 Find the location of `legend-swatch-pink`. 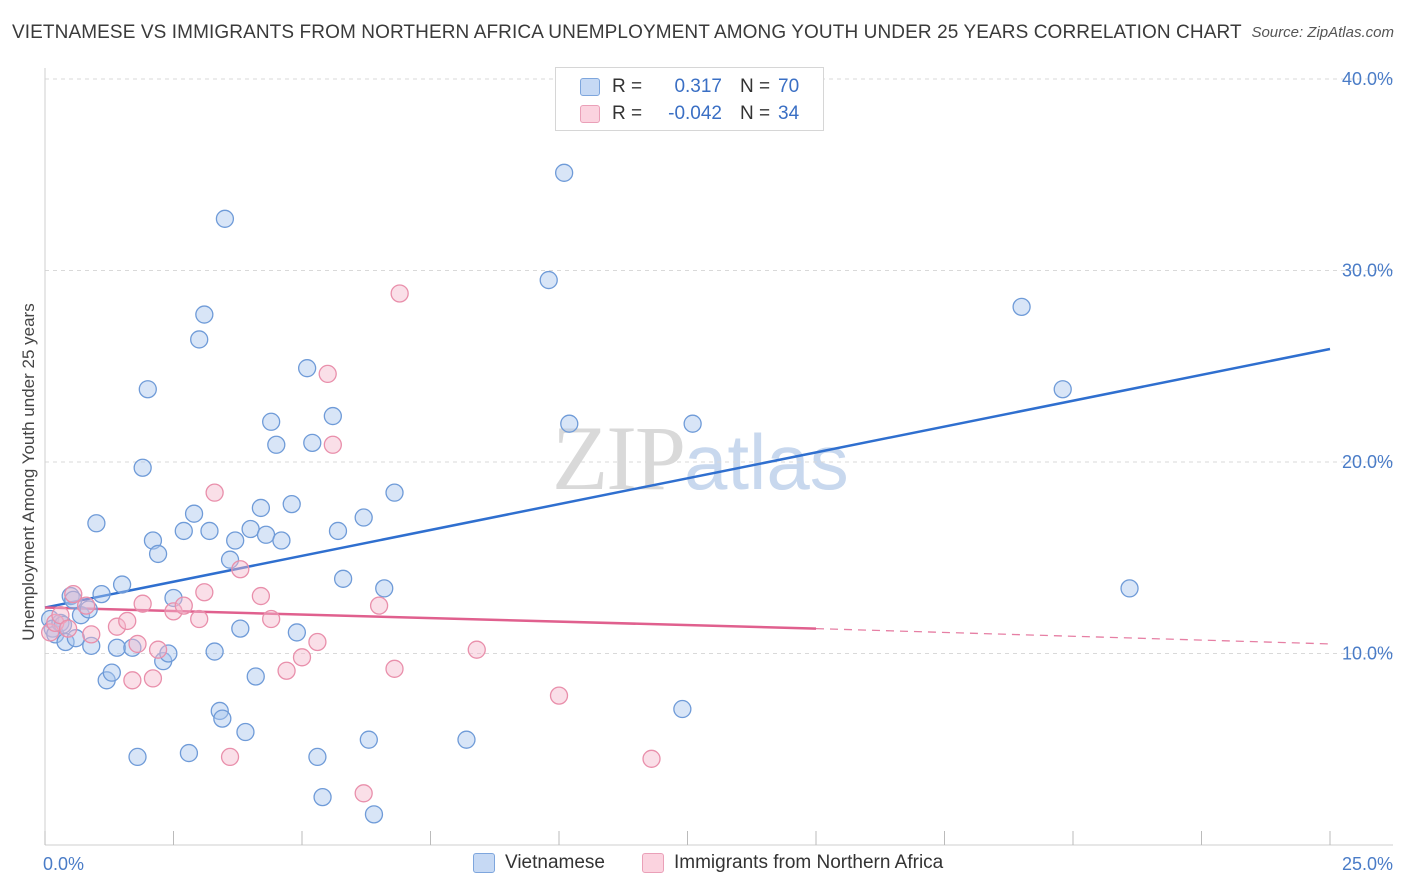

legend-swatch-pink is located at coordinates (590, 114).